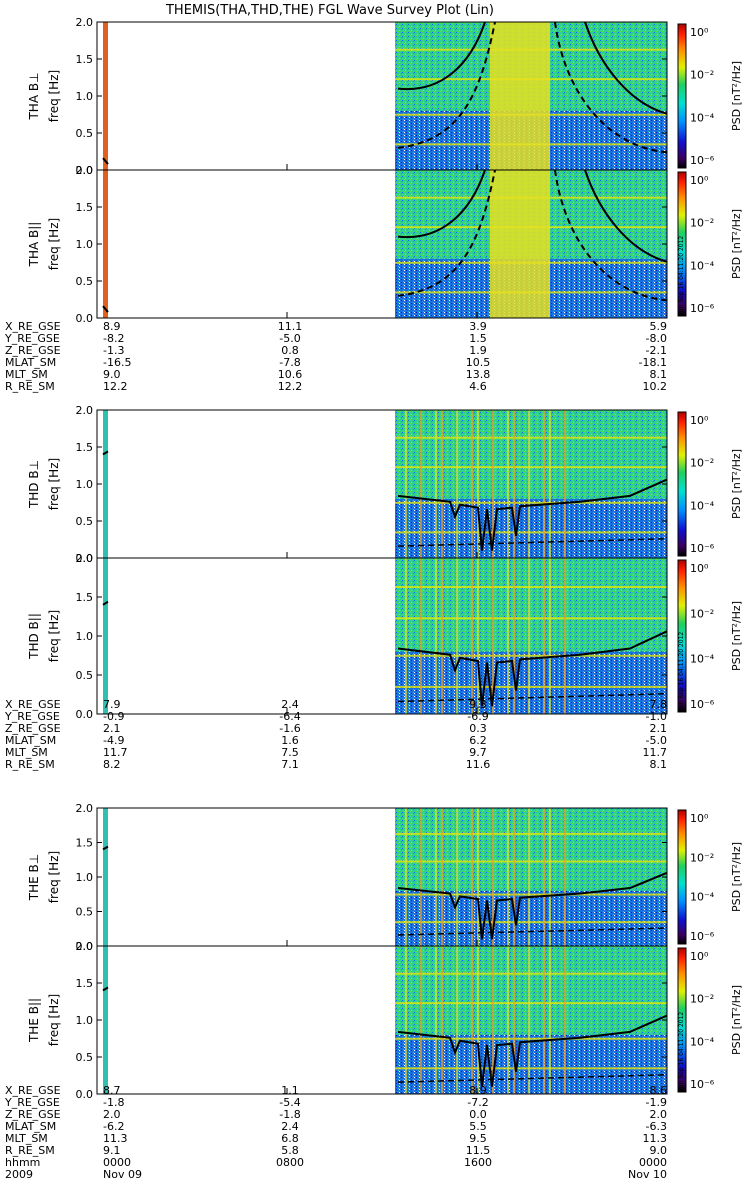 The width and height of the screenshot is (750, 1200). Describe the element at coordinates (681, 1052) in the screenshot. I see `timestamp-stamp: Sun Sep 16 04:11:20 2012` at that location.